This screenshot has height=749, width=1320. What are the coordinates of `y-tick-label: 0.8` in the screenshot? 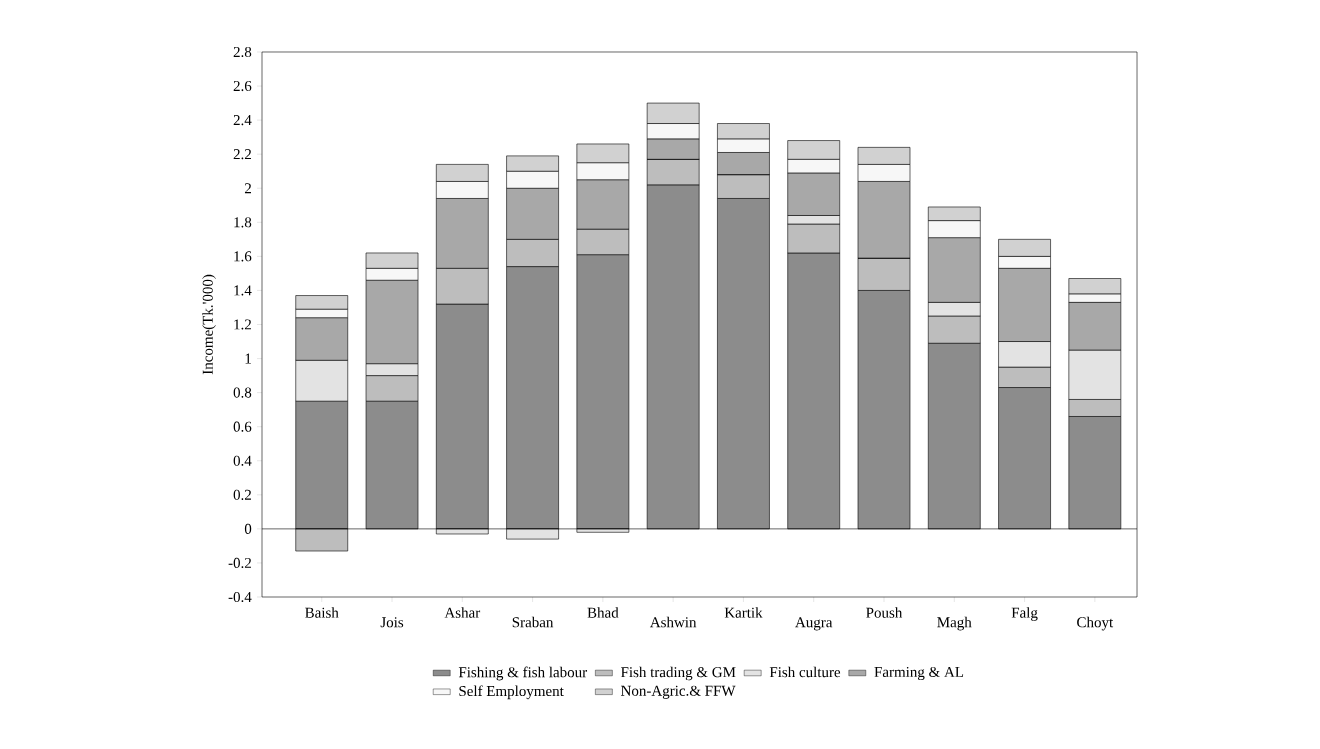 It's located at (242, 392).